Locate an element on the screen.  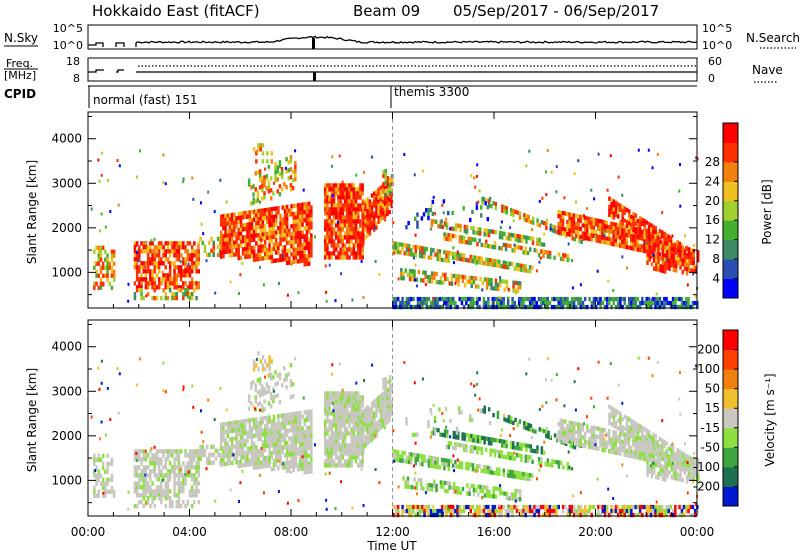
freq-panel: Freq. [MHz] 18 8 60 0 Nave is located at coordinates (393, 70).